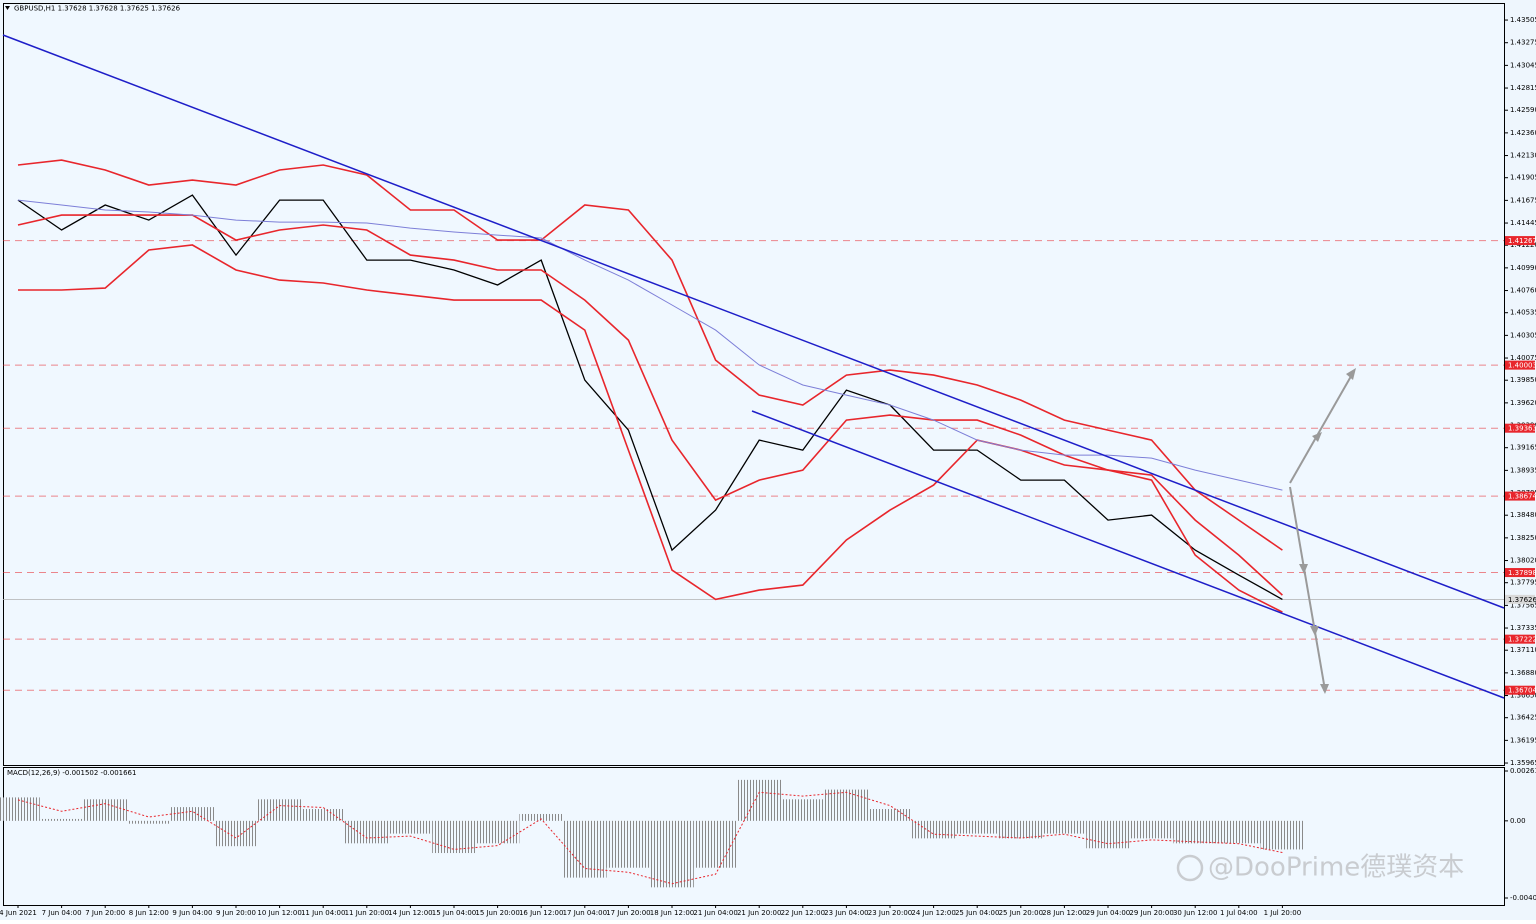  I want to click on y-tick-label: 1.39620, so click(1523, 403).